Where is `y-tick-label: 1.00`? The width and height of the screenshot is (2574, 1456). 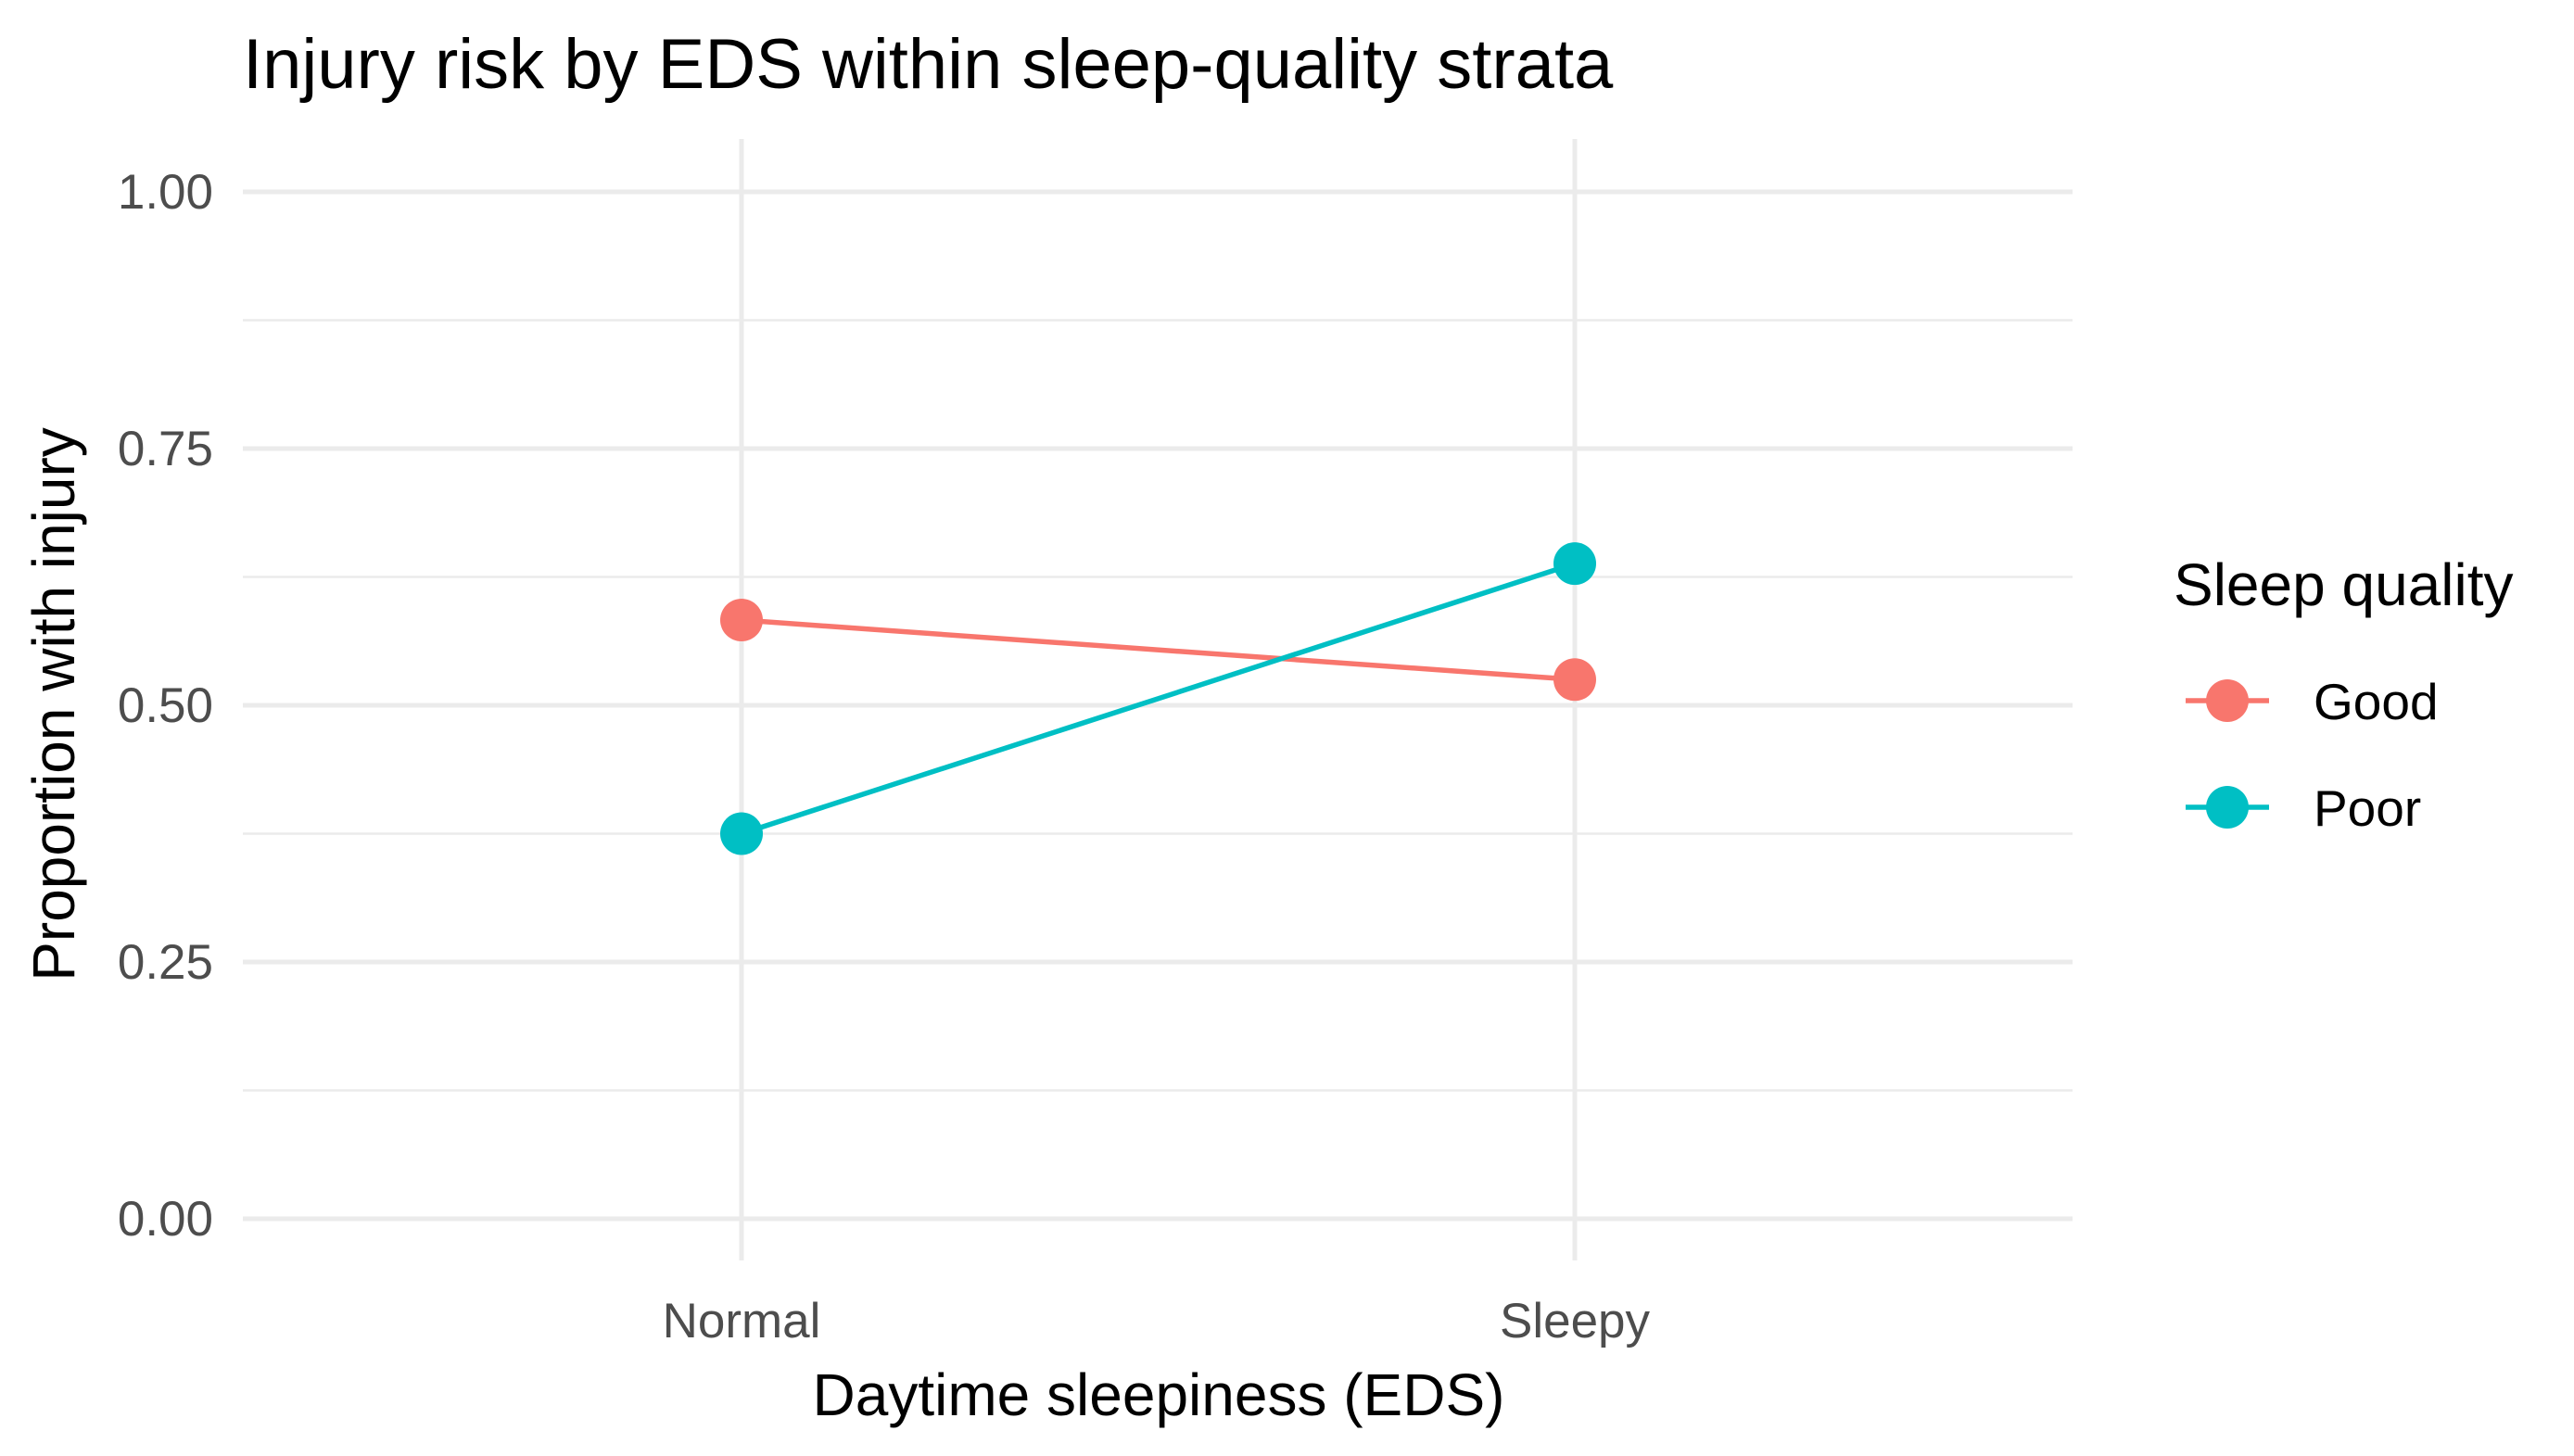 y-tick-label: 1.00 is located at coordinates (165, 192).